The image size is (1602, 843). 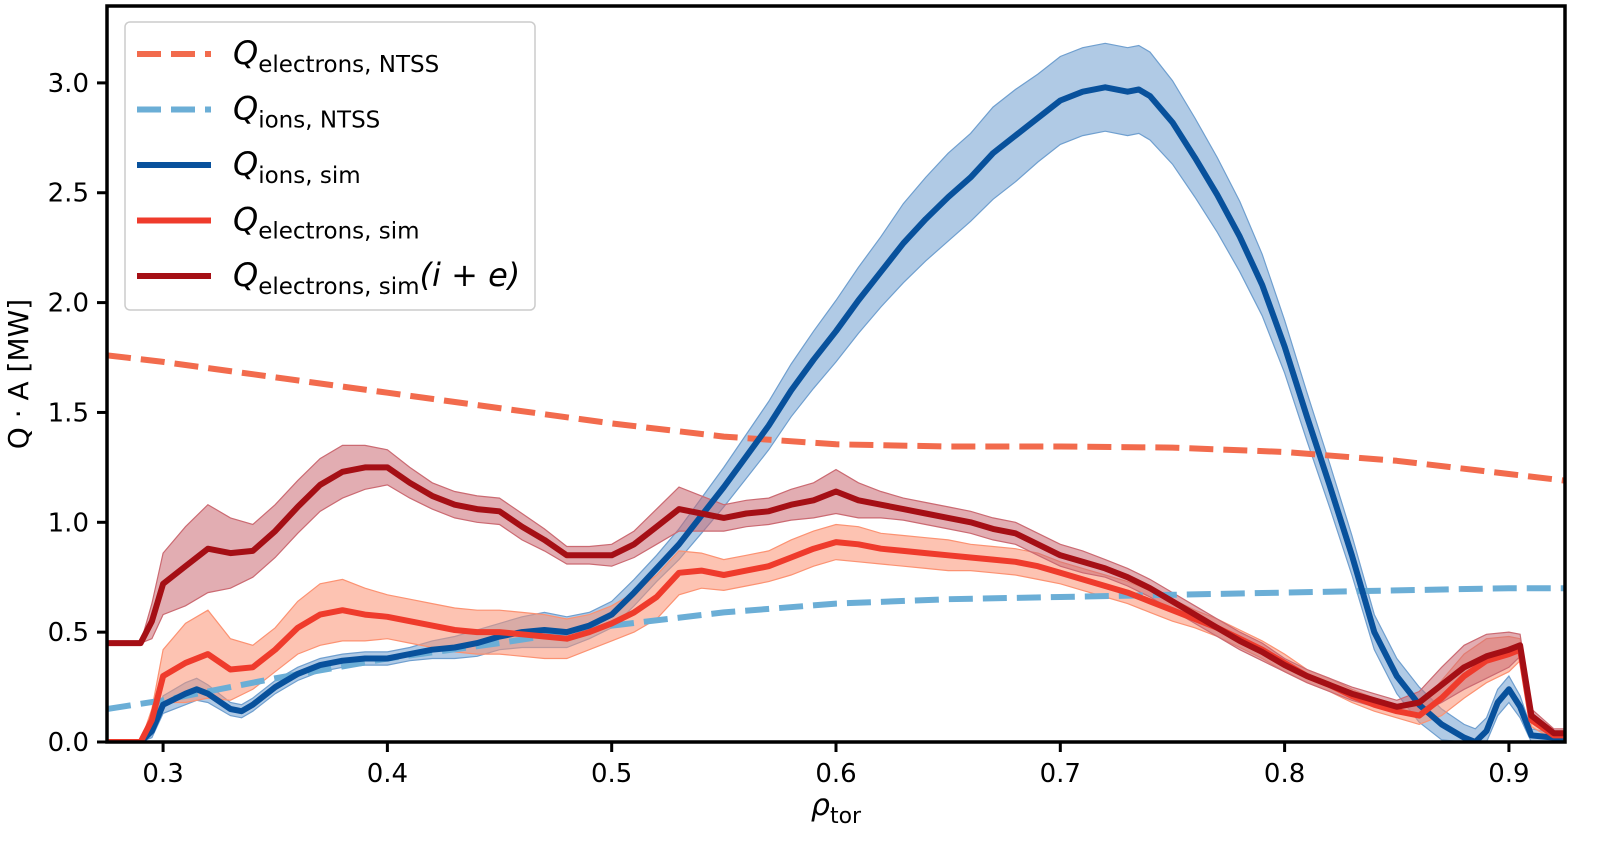 What do you see at coordinates (1508, 774) in the screenshot?
I see `x-tick-label: 0.9` at bounding box center [1508, 774].